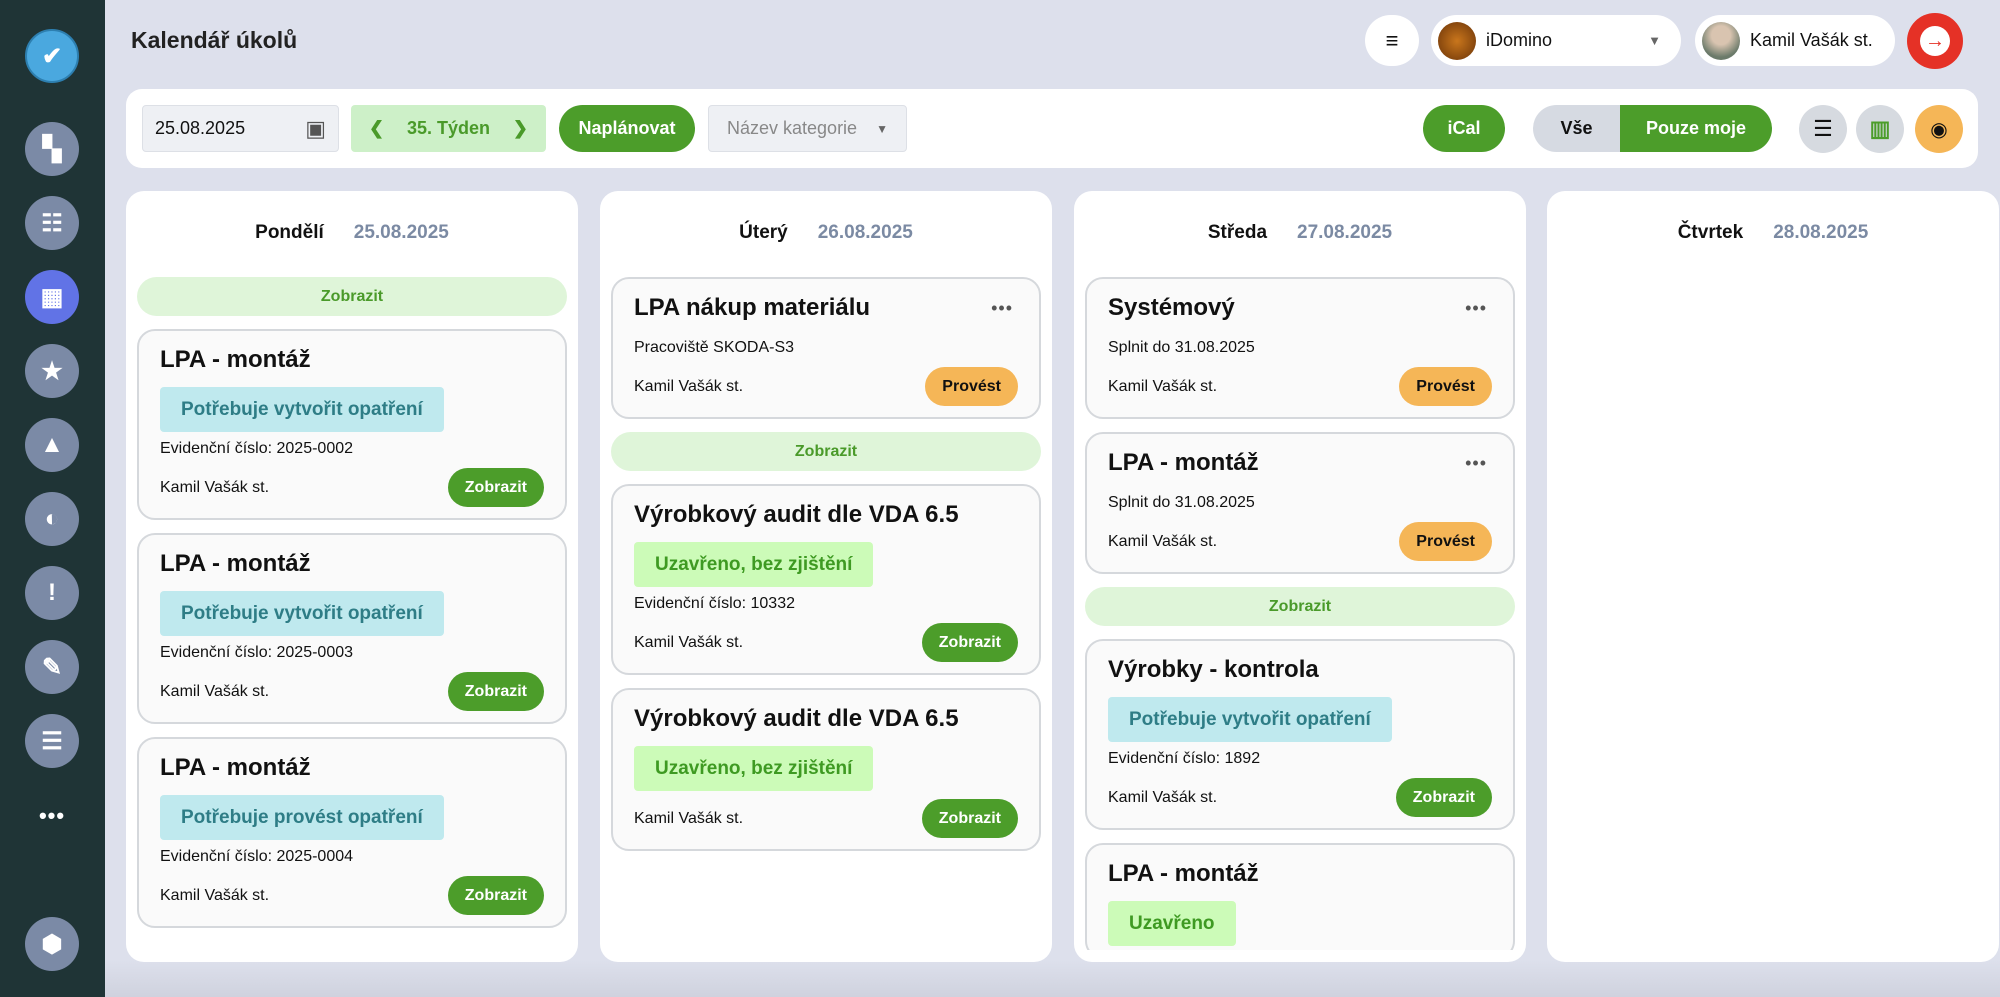 The image size is (2000, 997). What do you see at coordinates (200, 128) in the screenshot?
I see `date-value: 25.08.2025` at bounding box center [200, 128].